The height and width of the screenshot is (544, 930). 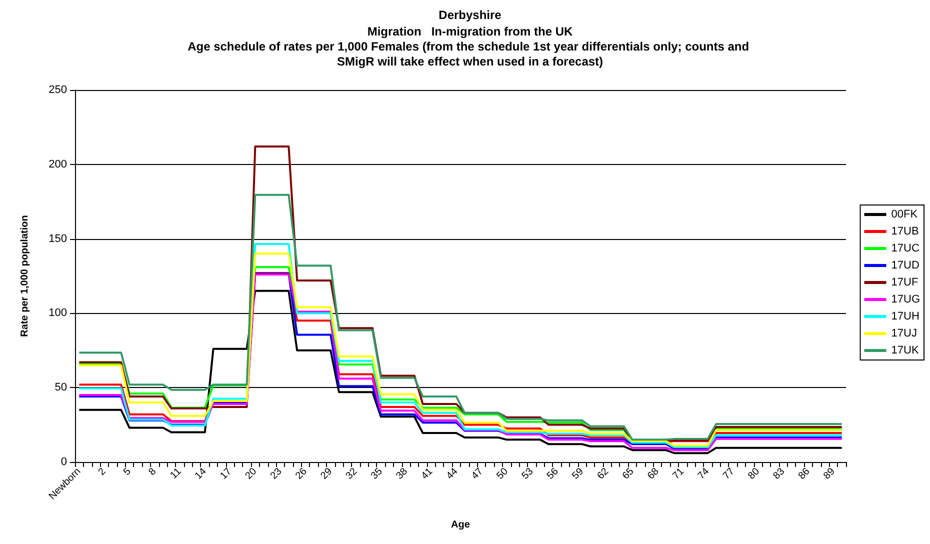 I want to click on legend-label: 17UH, so click(x=905, y=316).